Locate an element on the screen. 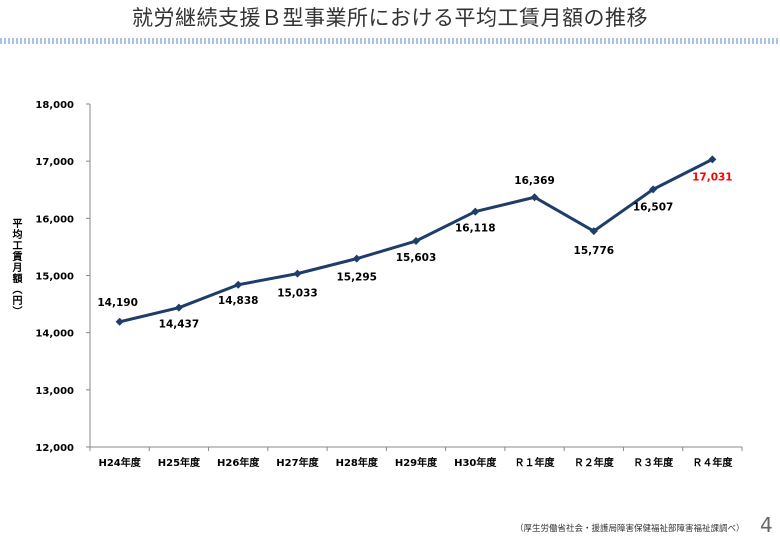 The height and width of the screenshot is (540, 780). x-tick-label: Ｒ２年度 is located at coordinates (594, 462).